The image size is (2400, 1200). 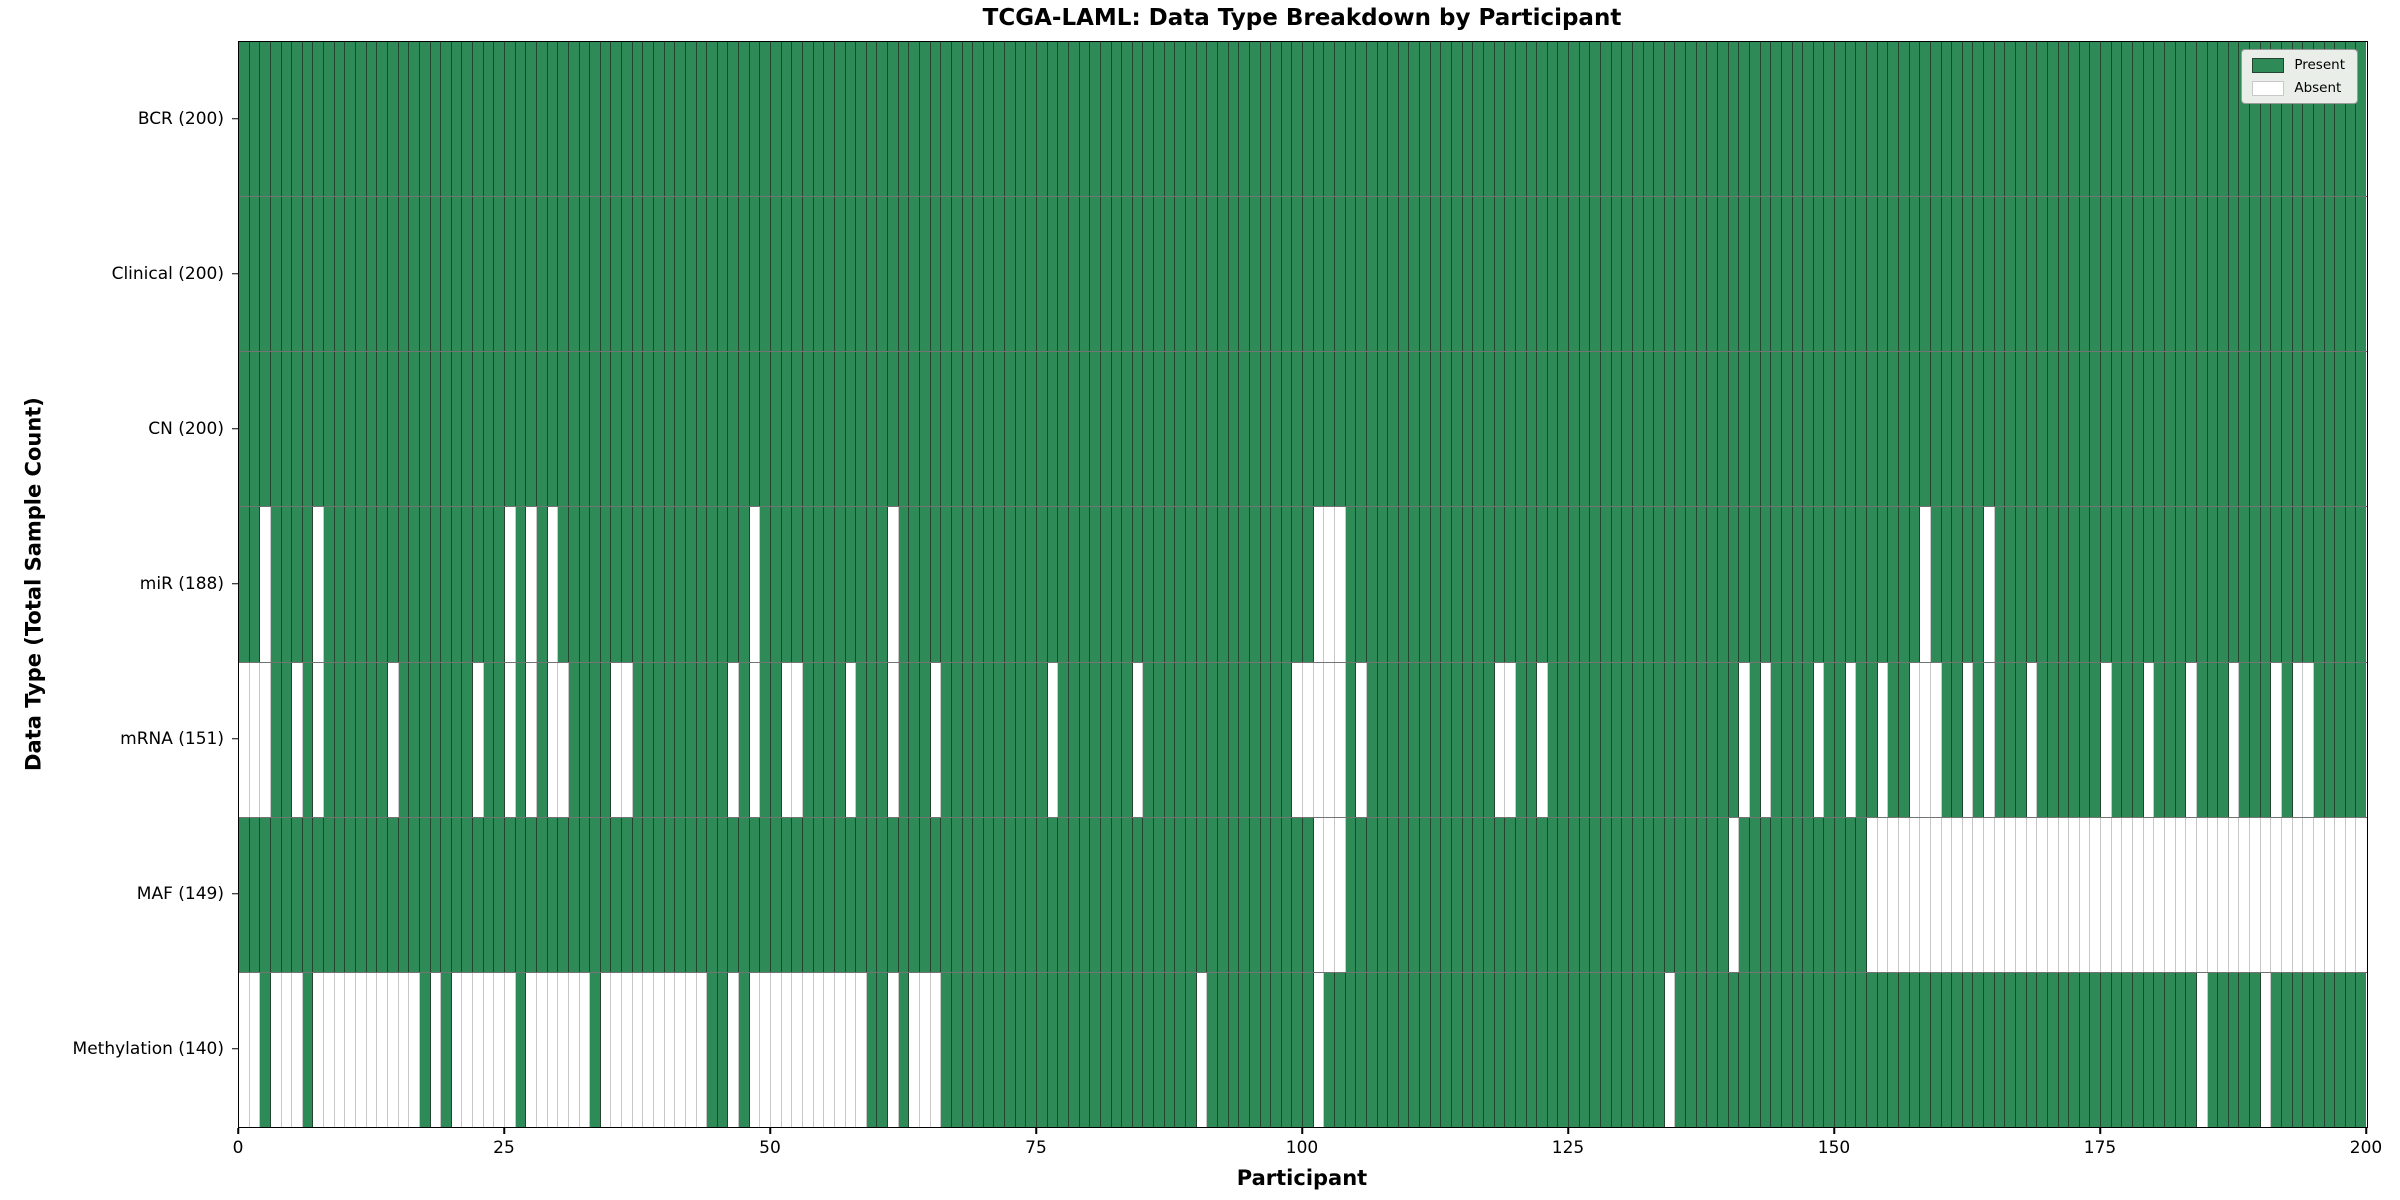 What do you see at coordinates (1036, 1131) in the screenshot?
I see `x-tick-mark` at bounding box center [1036, 1131].